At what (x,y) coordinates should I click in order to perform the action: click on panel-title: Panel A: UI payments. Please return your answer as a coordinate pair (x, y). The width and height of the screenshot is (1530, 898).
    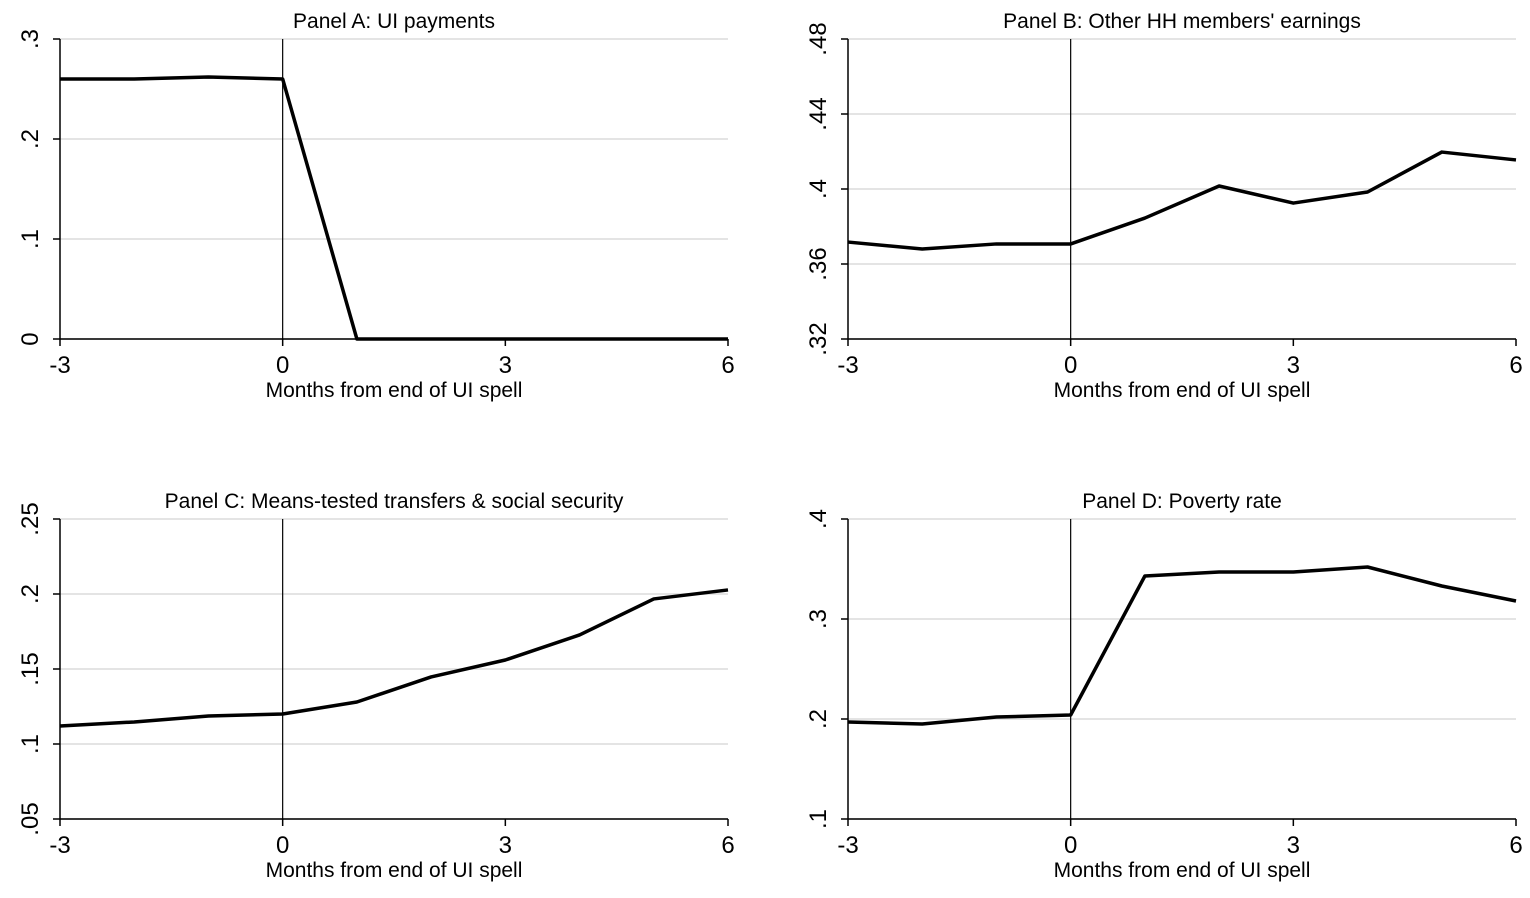
    Looking at the image, I should click on (394, 21).